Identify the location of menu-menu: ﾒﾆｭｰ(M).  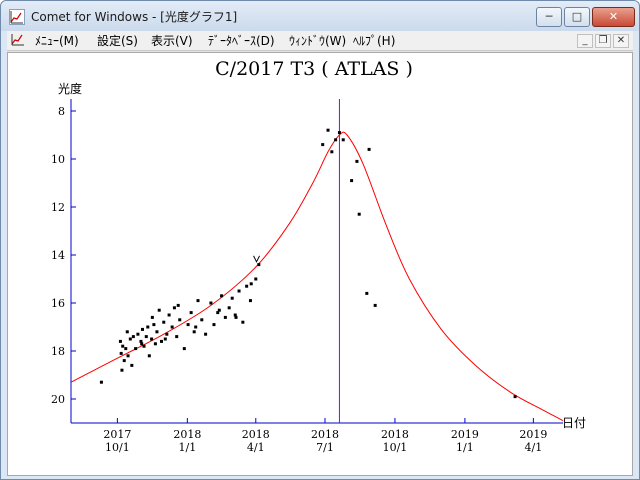
(57, 41).